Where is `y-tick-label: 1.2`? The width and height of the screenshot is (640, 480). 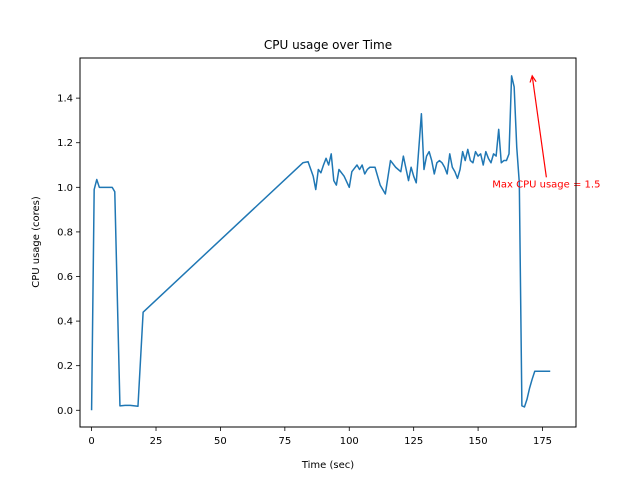
y-tick-label: 1.2 is located at coordinates (65, 143).